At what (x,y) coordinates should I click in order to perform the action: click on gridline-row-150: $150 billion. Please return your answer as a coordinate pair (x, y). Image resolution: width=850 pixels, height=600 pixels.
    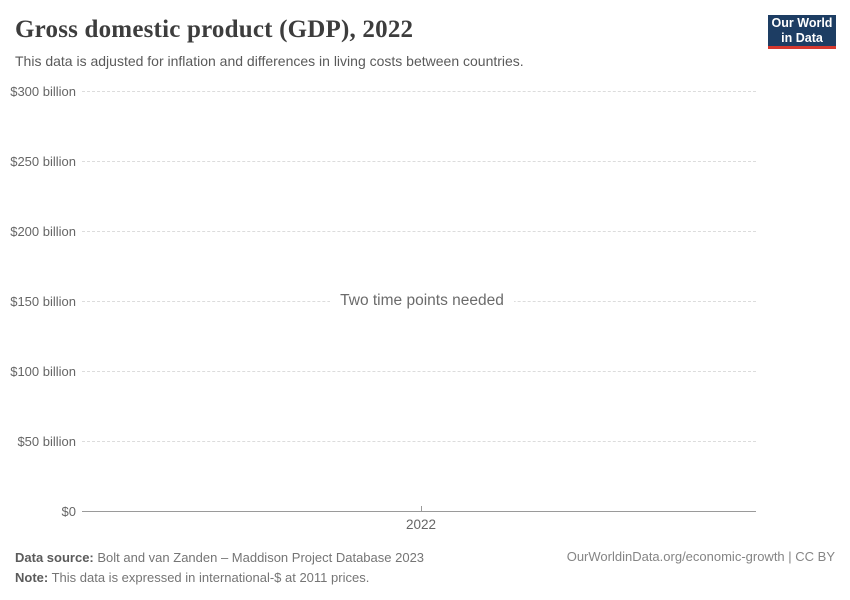
    Looking at the image, I should click on (378, 301).